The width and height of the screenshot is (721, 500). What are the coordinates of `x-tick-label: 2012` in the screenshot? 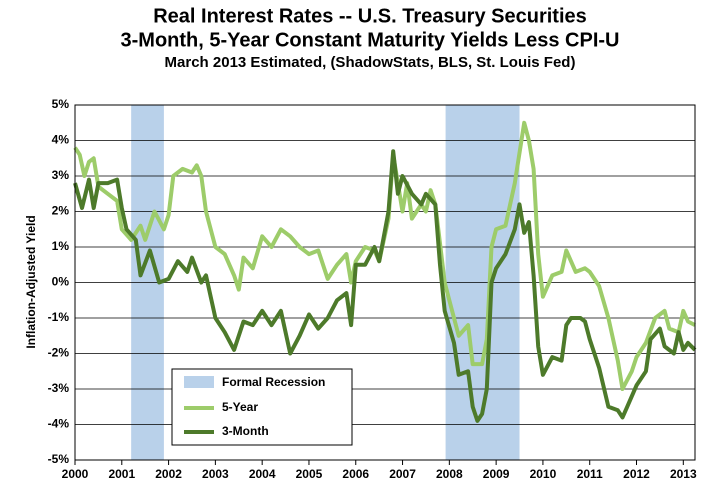 It's located at (636, 474).